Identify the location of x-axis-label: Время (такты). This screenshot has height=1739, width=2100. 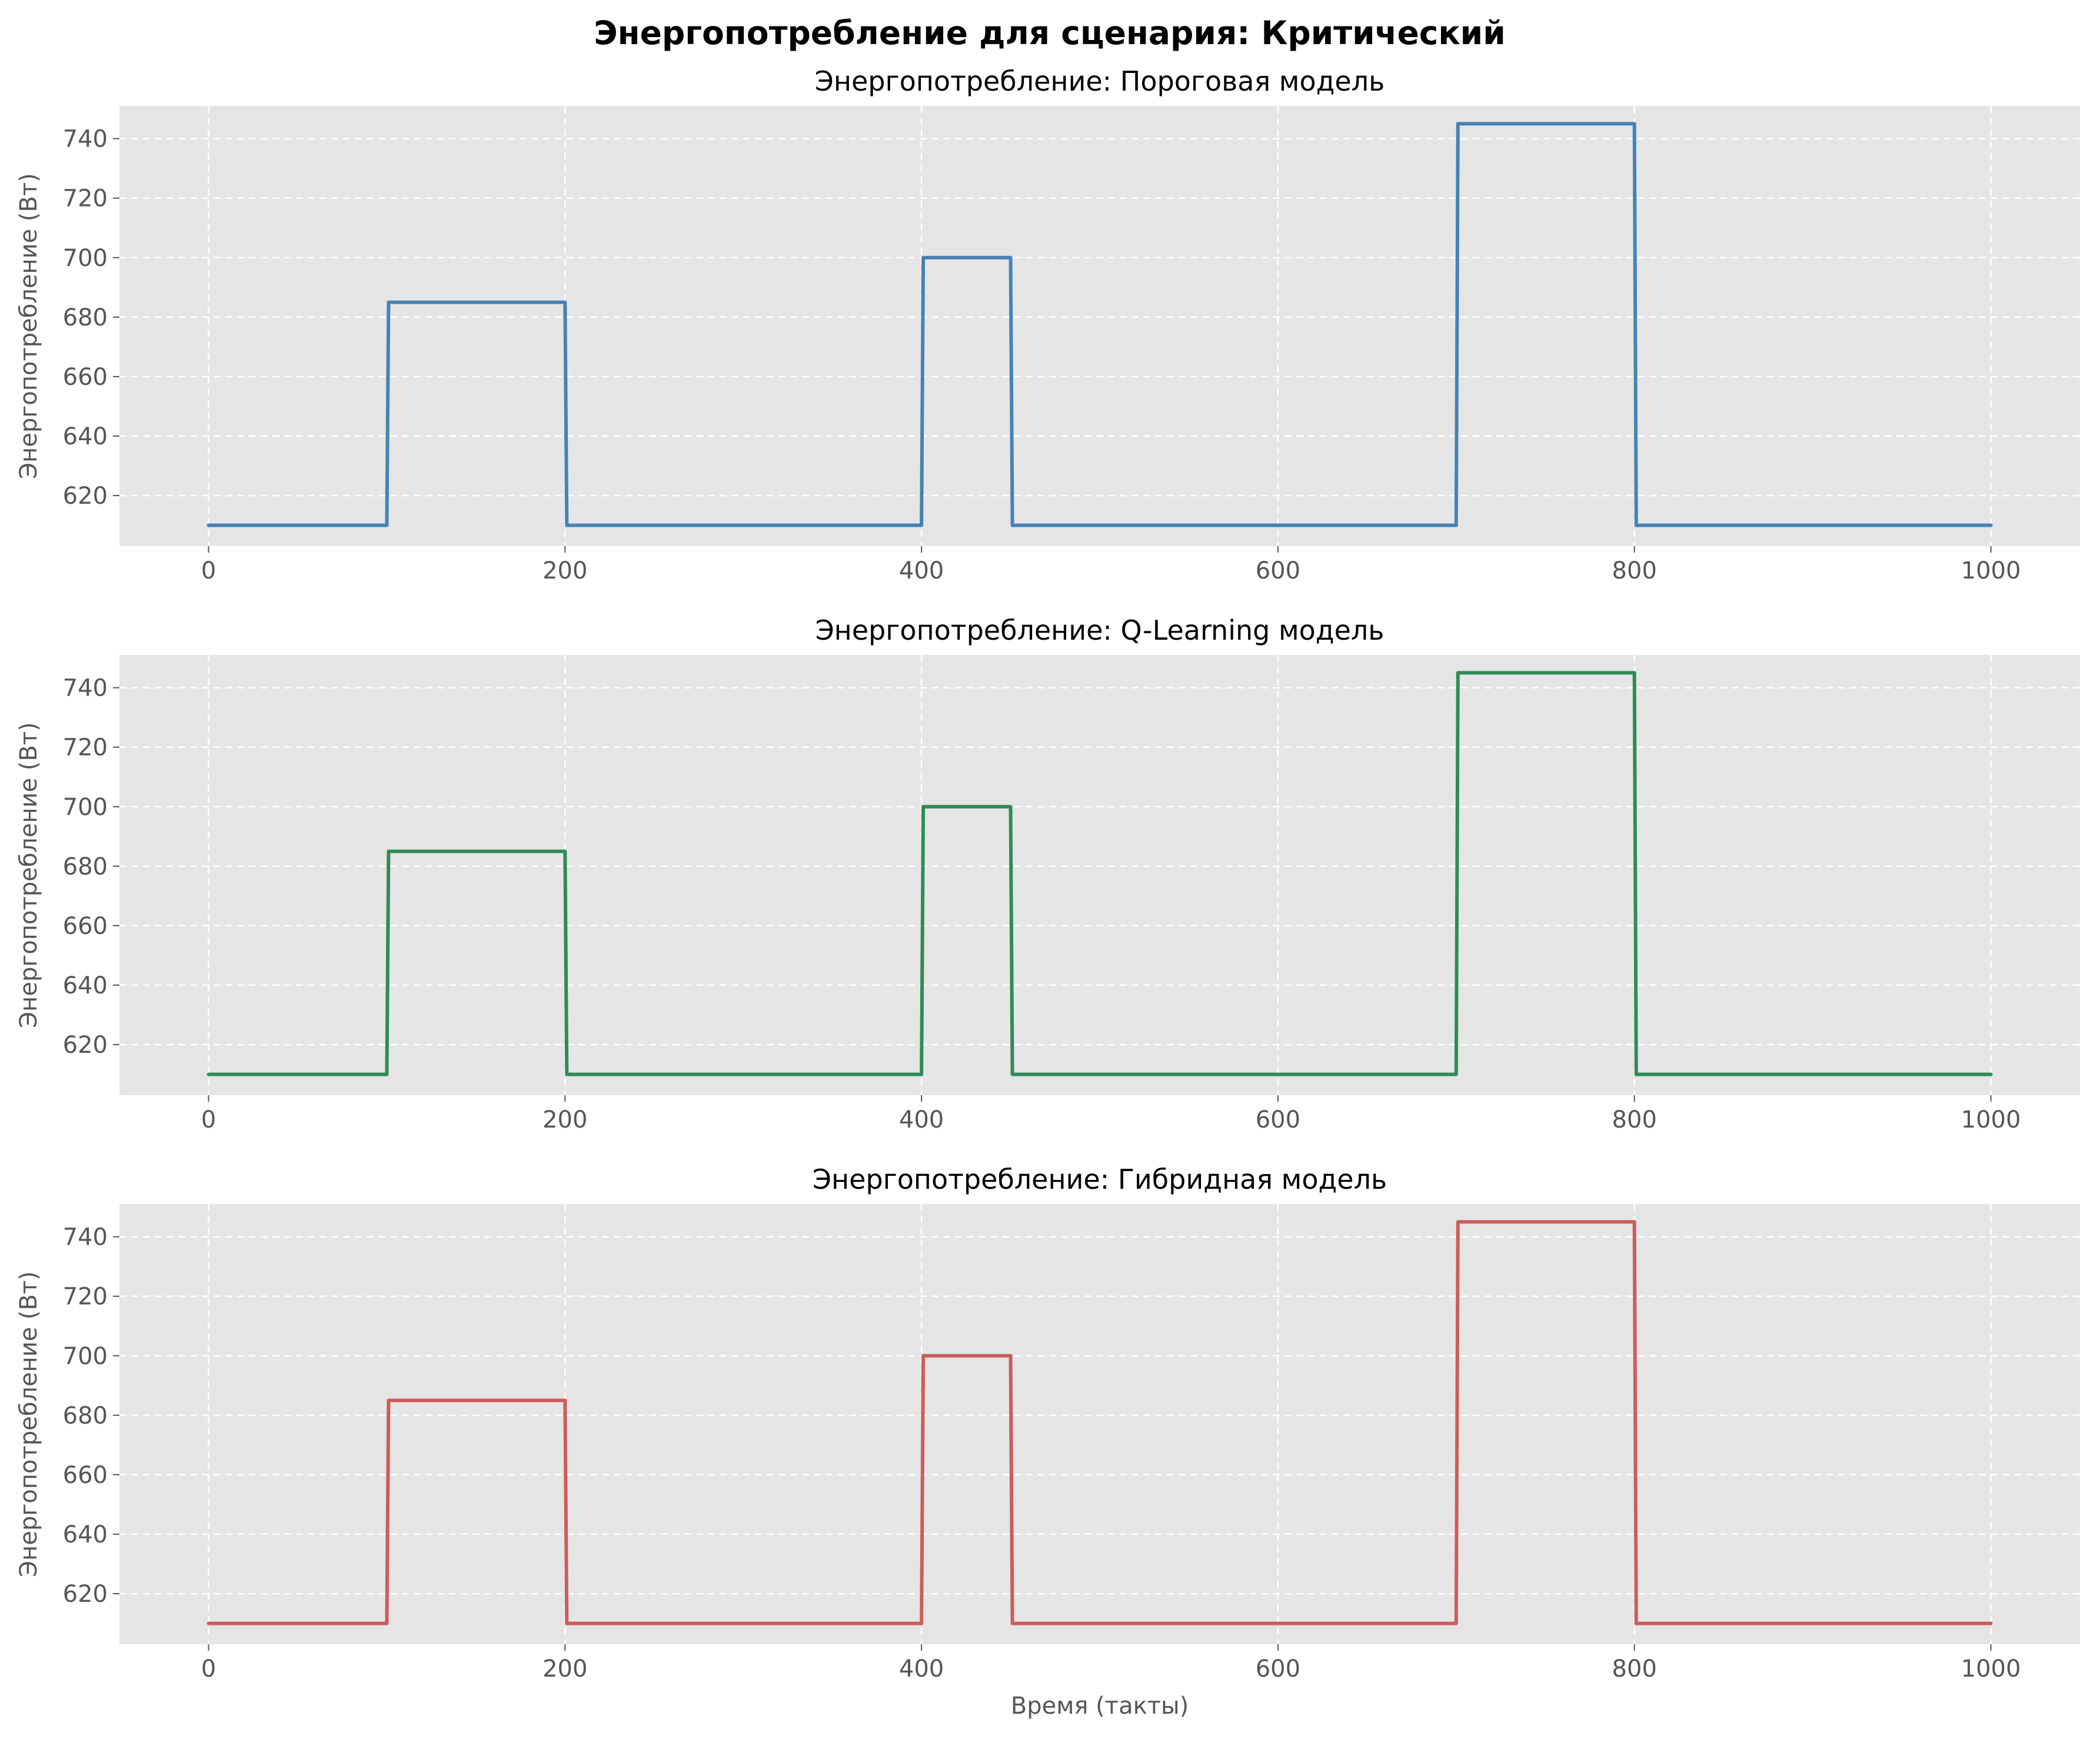
(1100, 1706).